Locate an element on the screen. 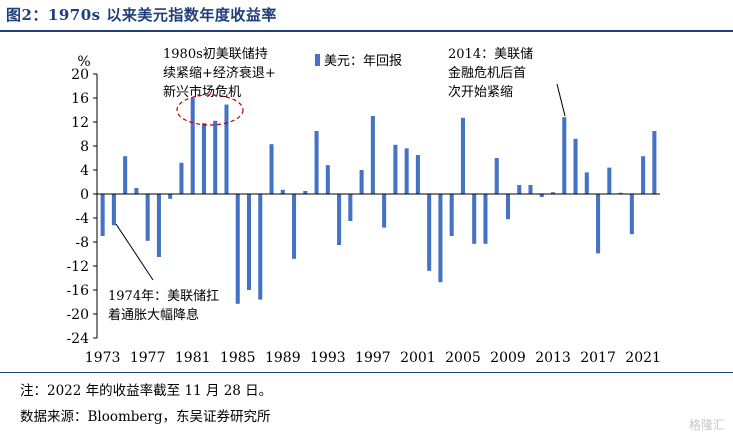 This screenshot has width=733, height=439. annotation-1980s-circle is located at coordinates (210, 110).